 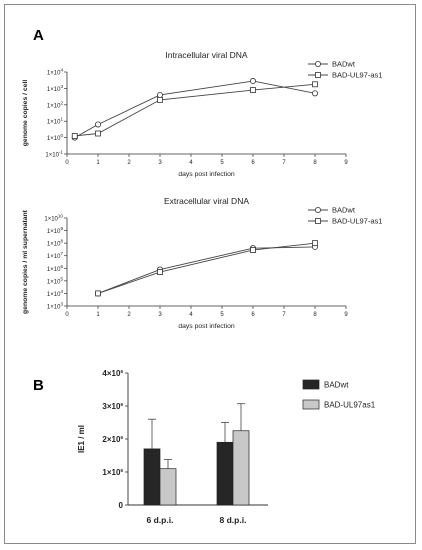 What do you see at coordinates (191, 163) in the screenshot?
I see `intracellular-x-tick-label: 4` at bounding box center [191, 163].